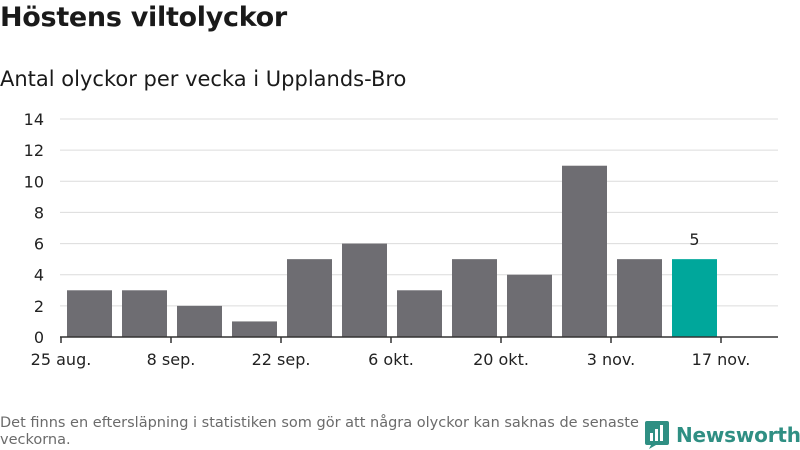 The width and height of the screenshot is (800, 450). What do you see at coordinates (657, 435) in the screenshot?
I see `newsworthy-logo-icon` at bounding box center [657, 435].